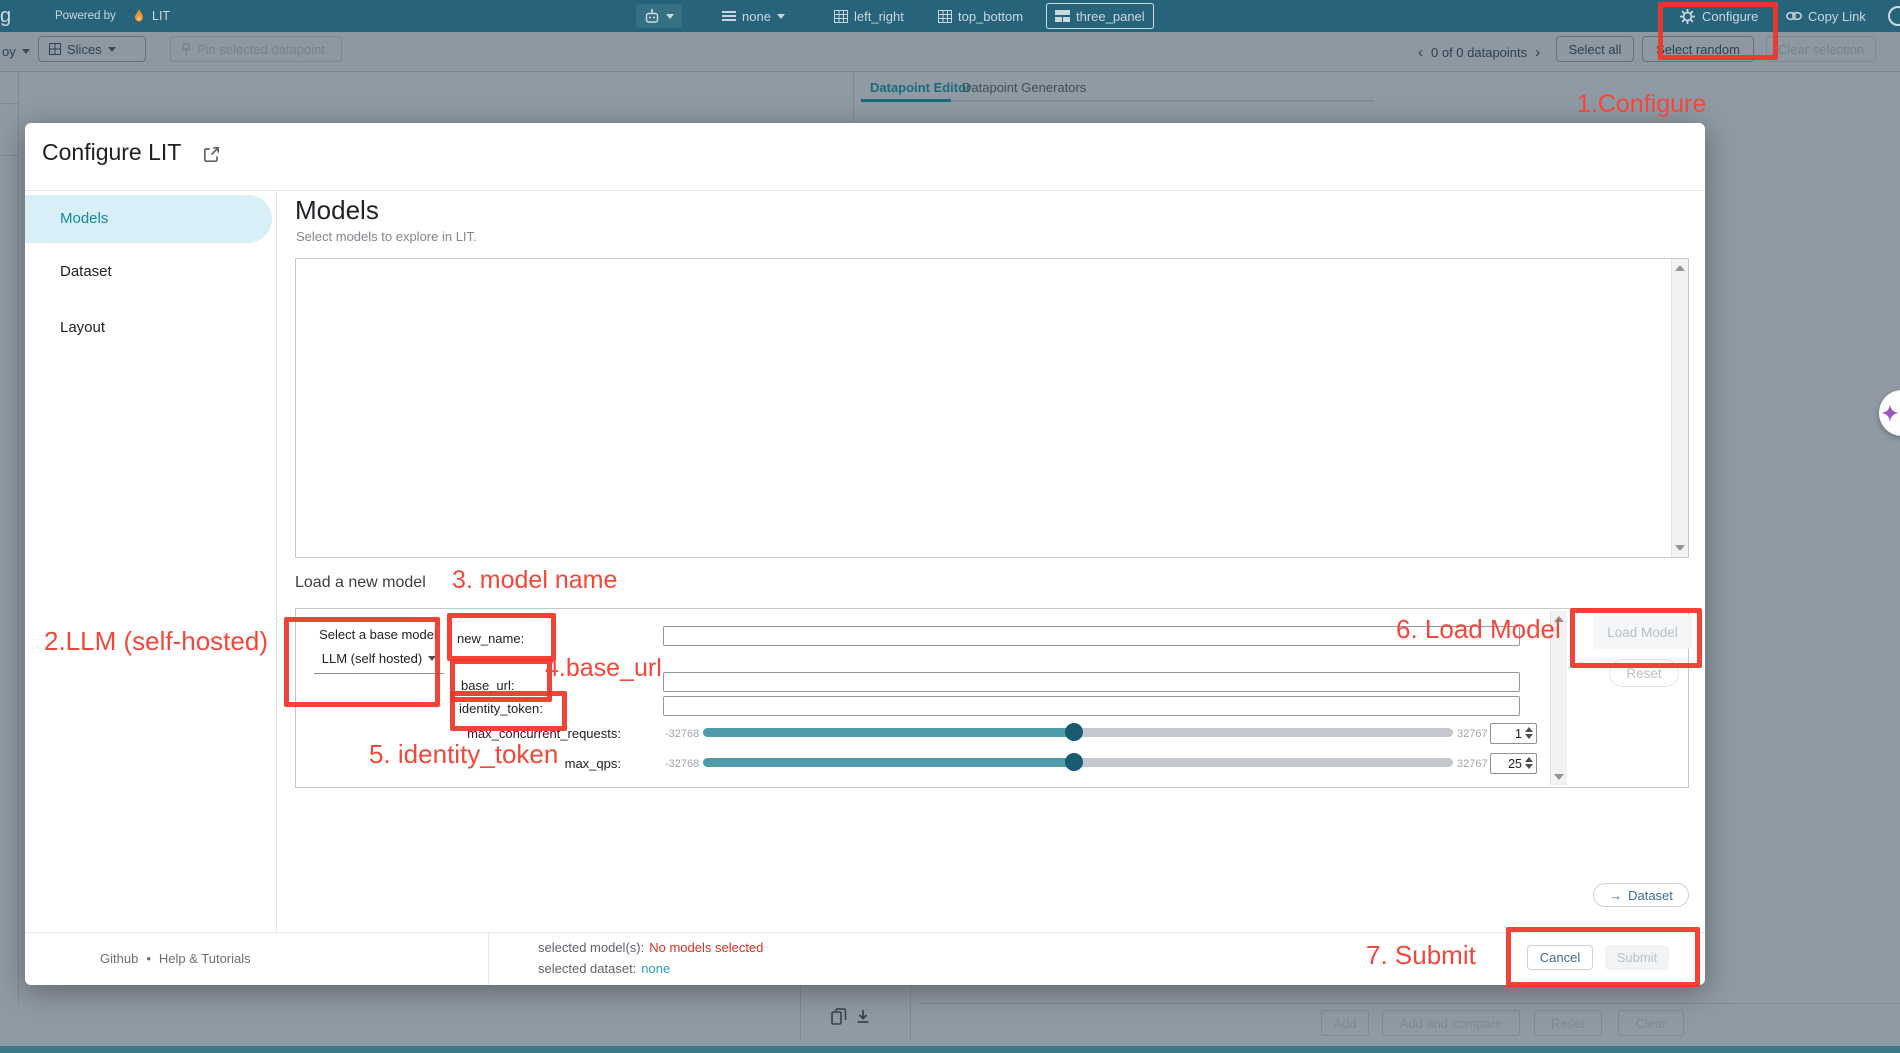  Describe the element at coordinates (1637, 957) in the screenshot. I see `submit-button: Submit` at that location.